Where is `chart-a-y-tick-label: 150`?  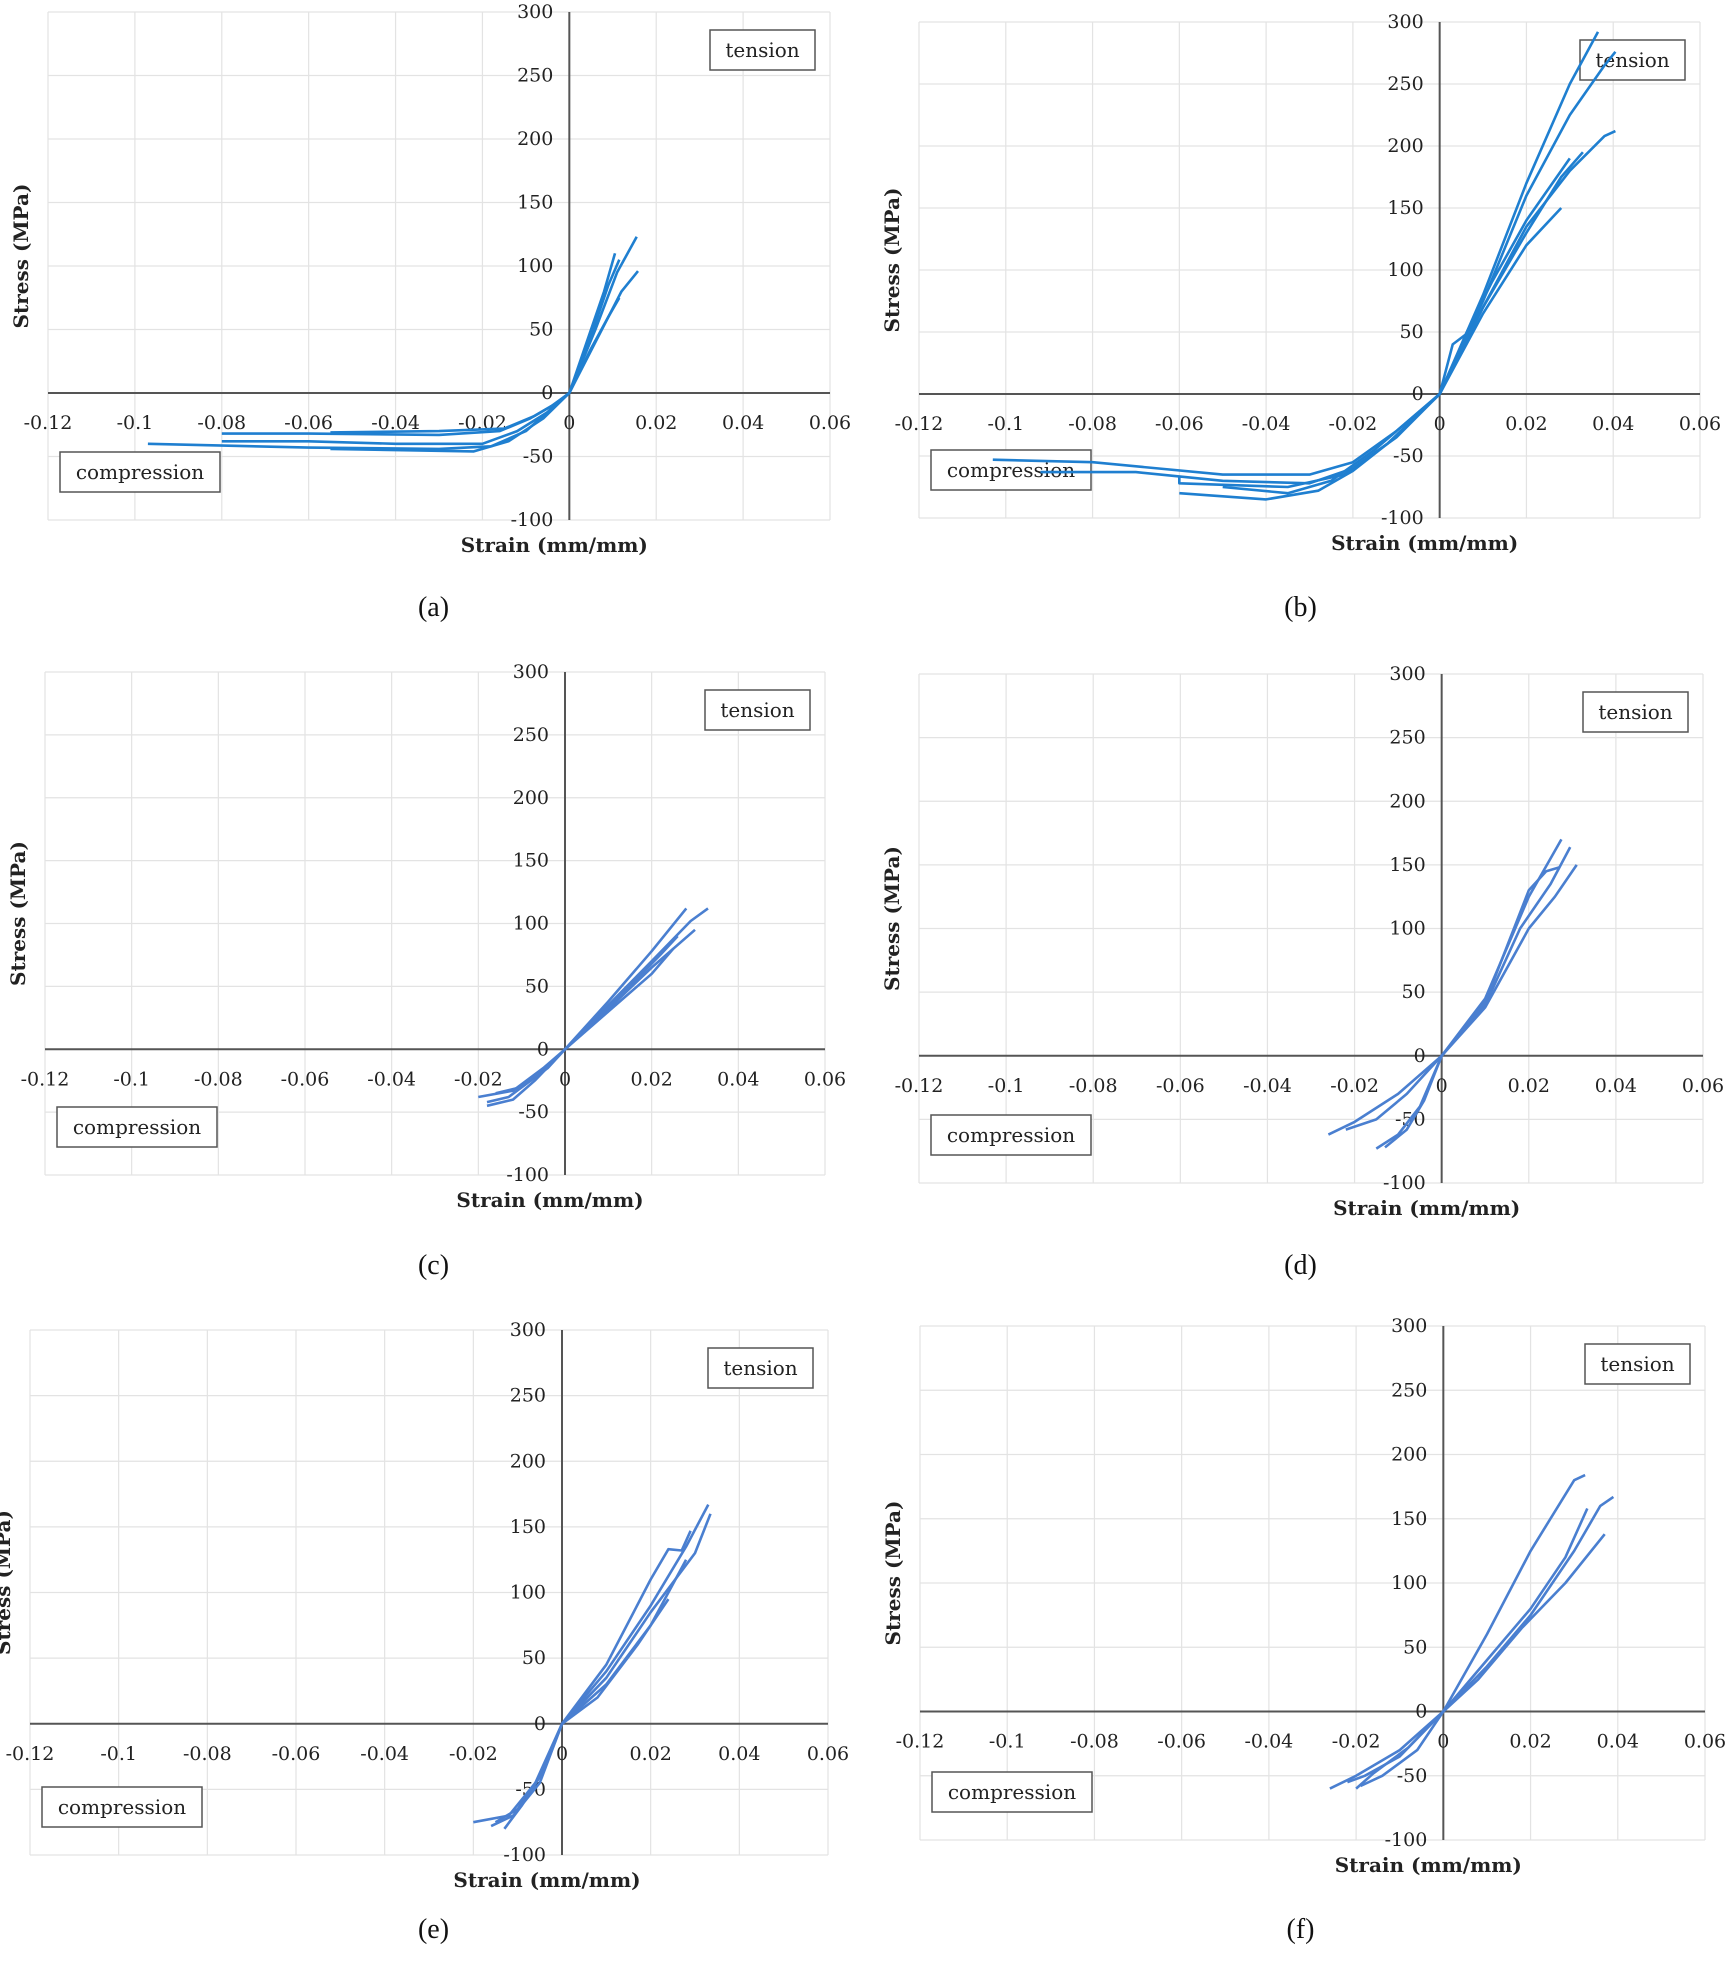 chart-a-y-tick-label: 150 is located at coordinates (535, 203).